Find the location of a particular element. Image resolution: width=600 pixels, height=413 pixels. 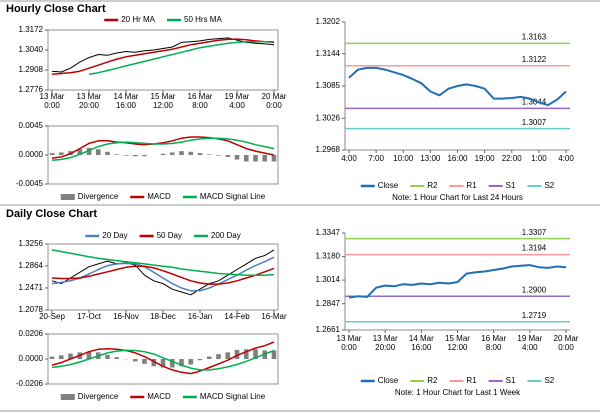

level-label: 1.2900 is located at coordinates (534, 289).